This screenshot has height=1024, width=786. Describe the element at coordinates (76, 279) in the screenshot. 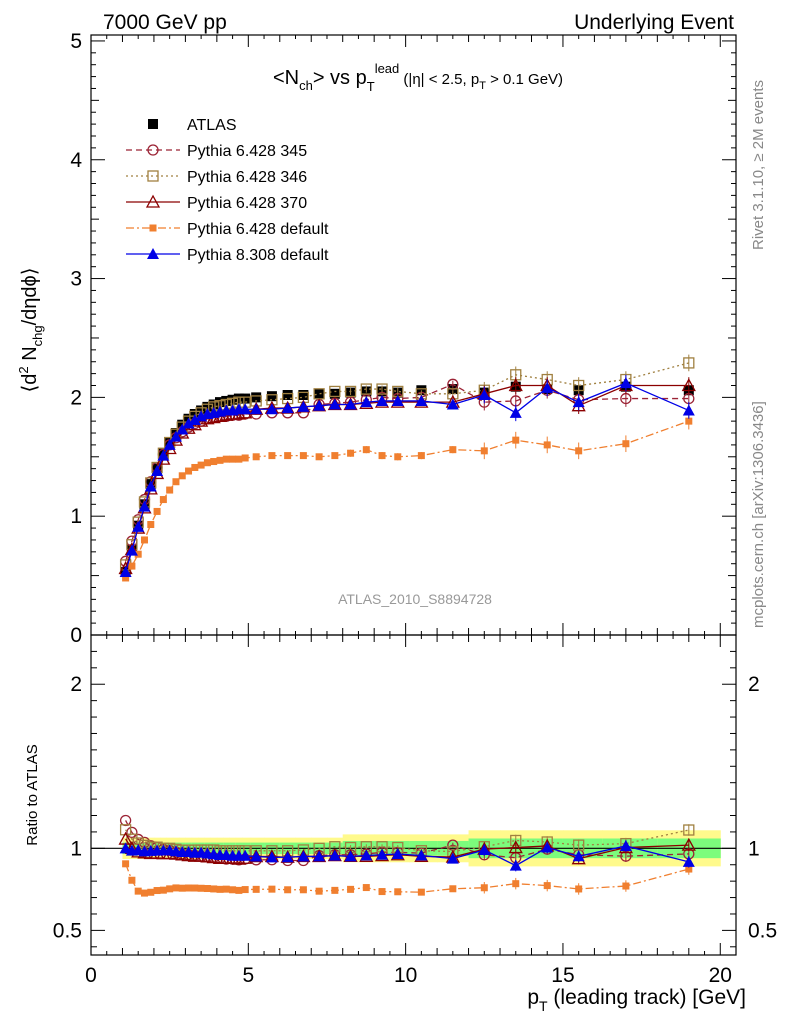

I see `y-tick-label: 3` at that location.